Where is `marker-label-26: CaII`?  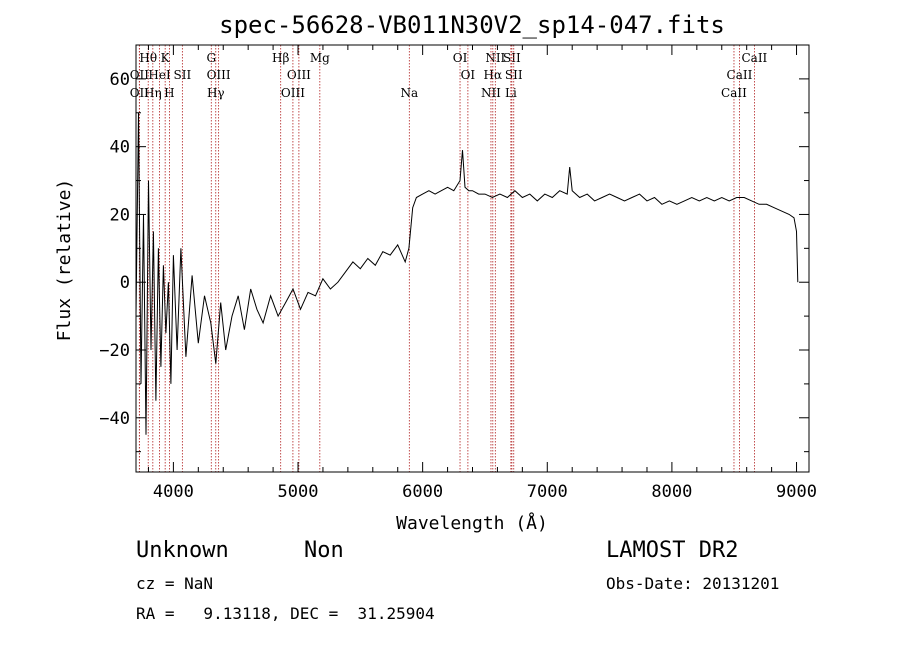
marker-label-26: CaII is located at coordinates (734, 93).